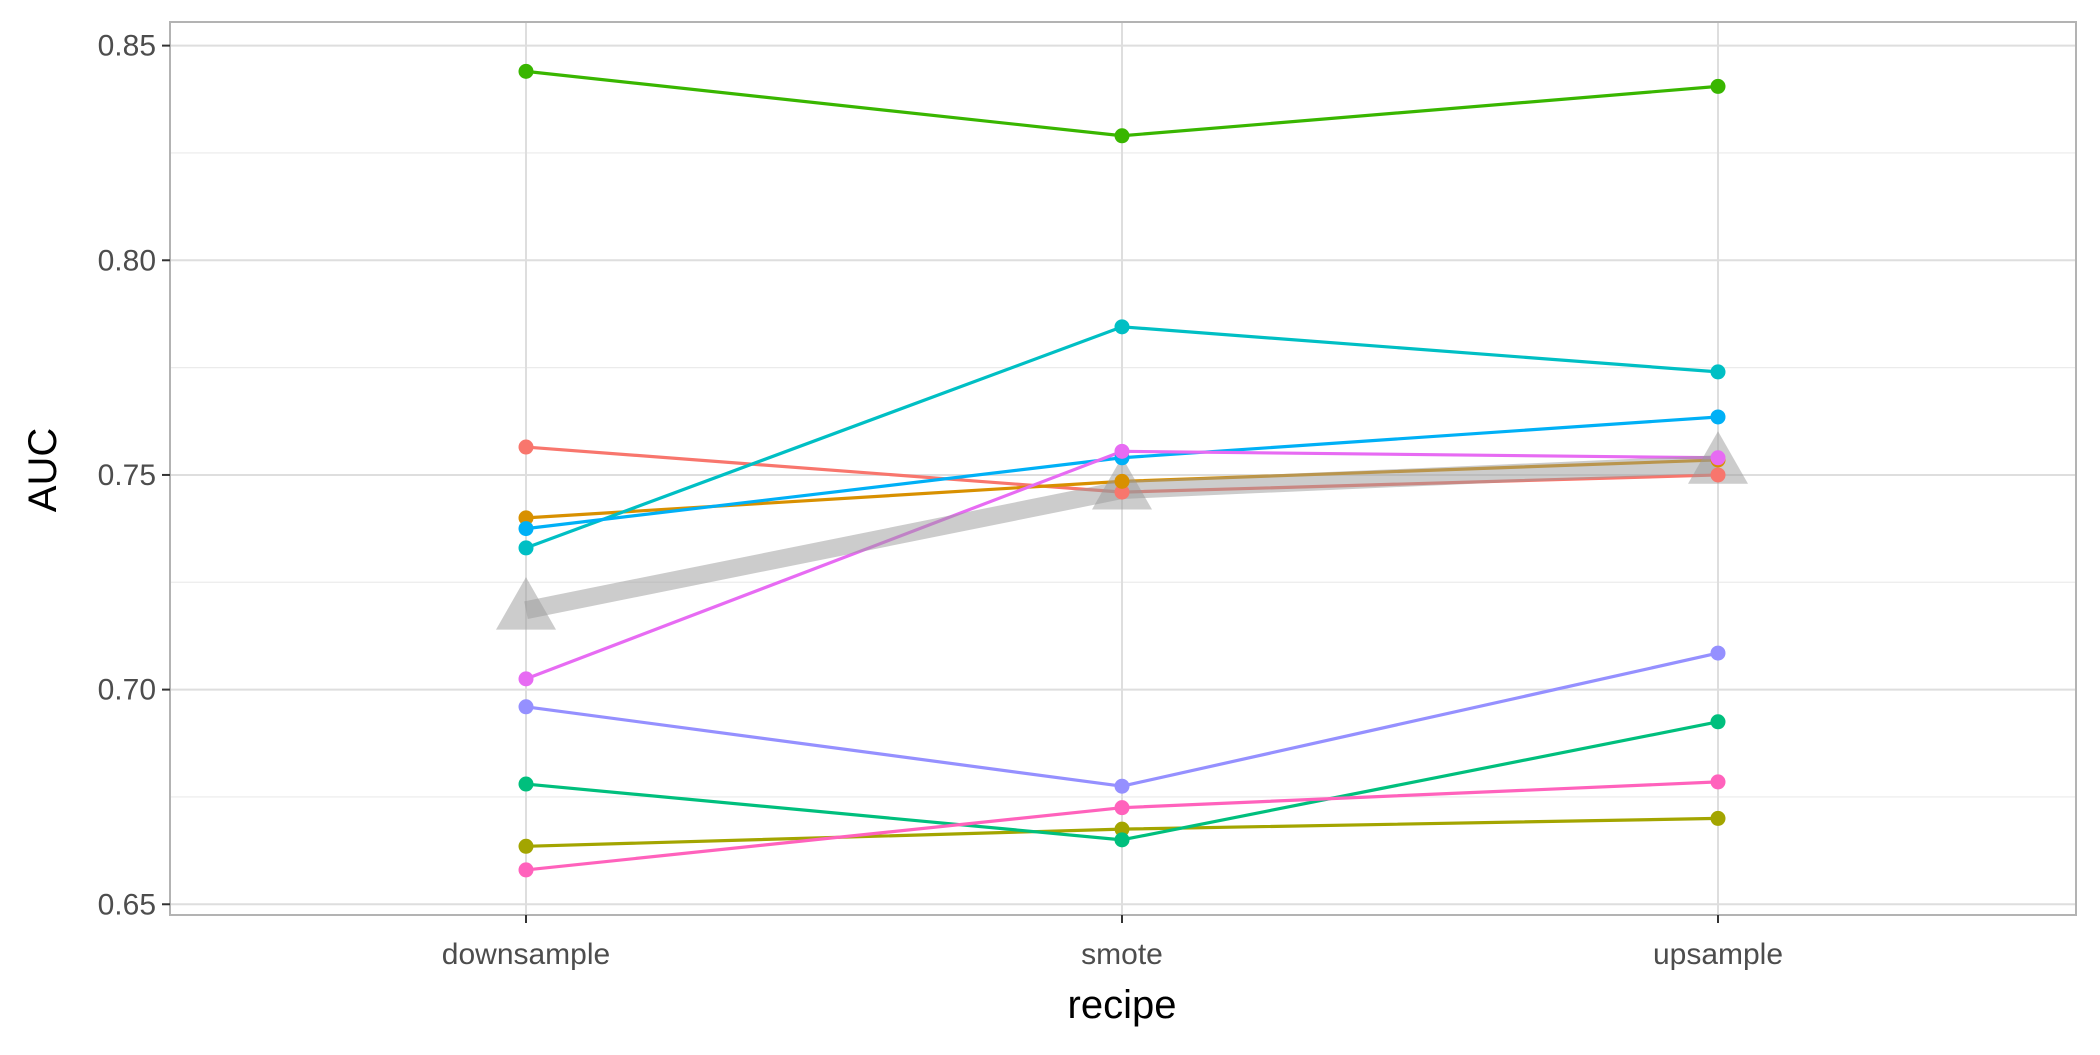  Describe the element at coordinates (1122, 1005) in the screenshot. I see `x-axis-title: recipe` at that location.